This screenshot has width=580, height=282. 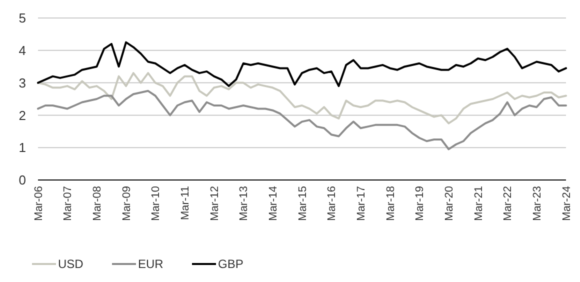 What do you see at coordinates (22, 18) in the screenshot?
I see `y-tick-label: 5` at bounding box center [22, 18].